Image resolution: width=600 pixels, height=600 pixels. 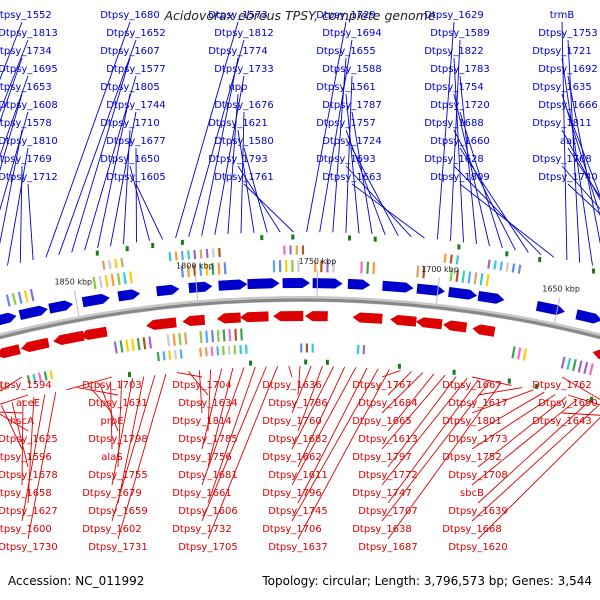 I want to click on forward-gene-label: Dtpsy_1783, so click(x=460, y=69).